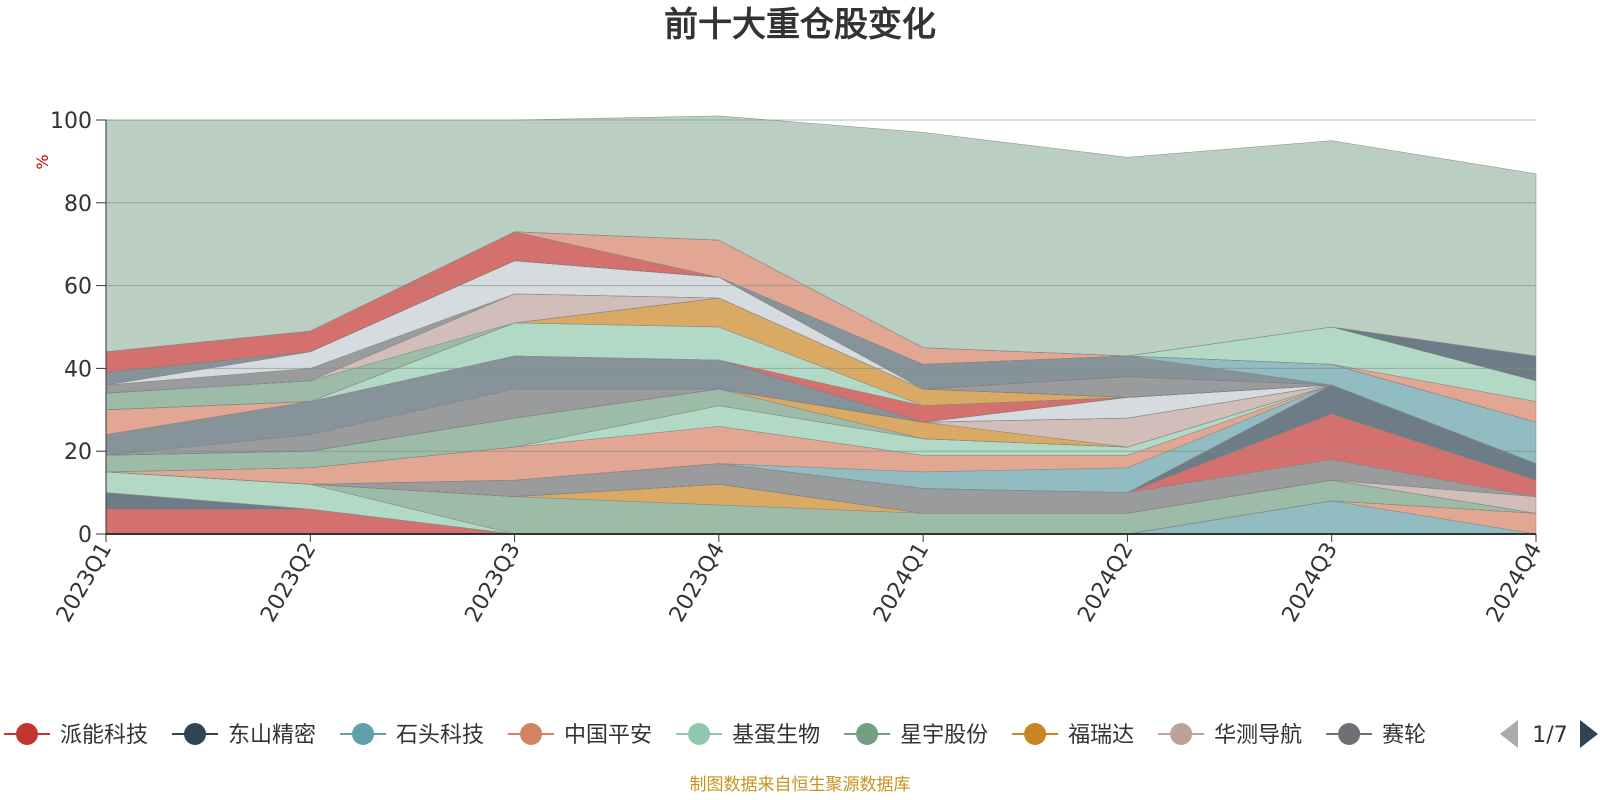 The width and height of the screenshot is (1600, 800). Describe the element at coordinates (78, 369) in the screenshot. I see `y-tick-label-2: 40` at that location.